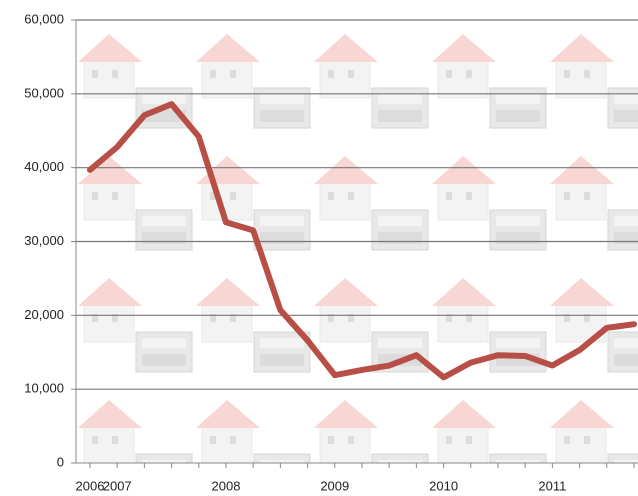 This screenshot has width=638, height=496. Describe the element at coordinates (90, 485) in the screenshot. I see `x-tick-label: 2006` at that location.